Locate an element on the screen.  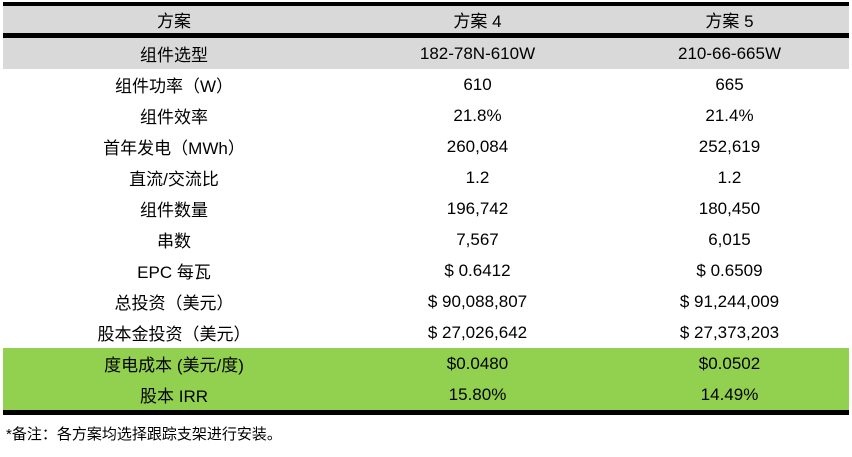
plan5-cell: 665 is located at coordinates (729, 84).